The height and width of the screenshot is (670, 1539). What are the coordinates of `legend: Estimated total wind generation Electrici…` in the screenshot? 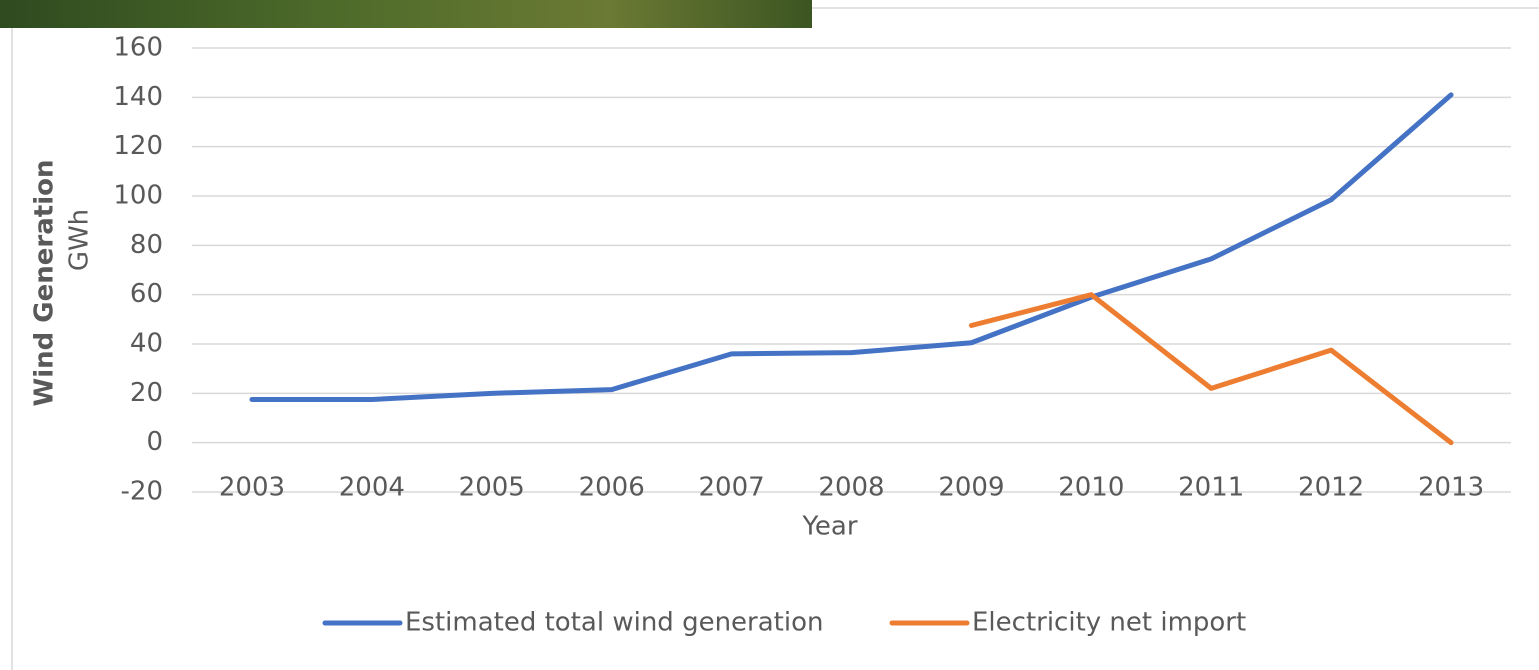 It's located at (784, 623).